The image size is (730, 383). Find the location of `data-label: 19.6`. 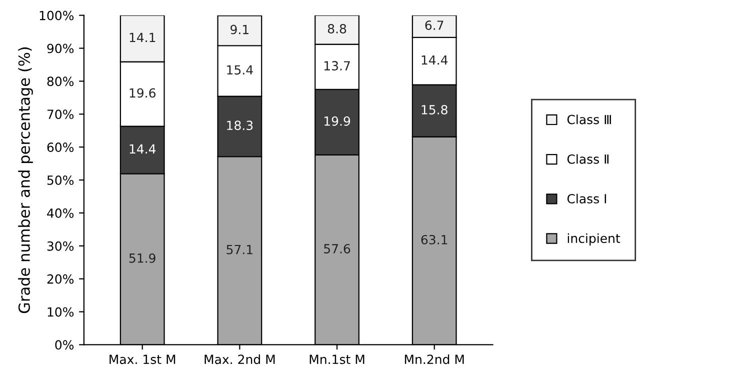

data-label: 19.6 is located at coordinates (143, 93).